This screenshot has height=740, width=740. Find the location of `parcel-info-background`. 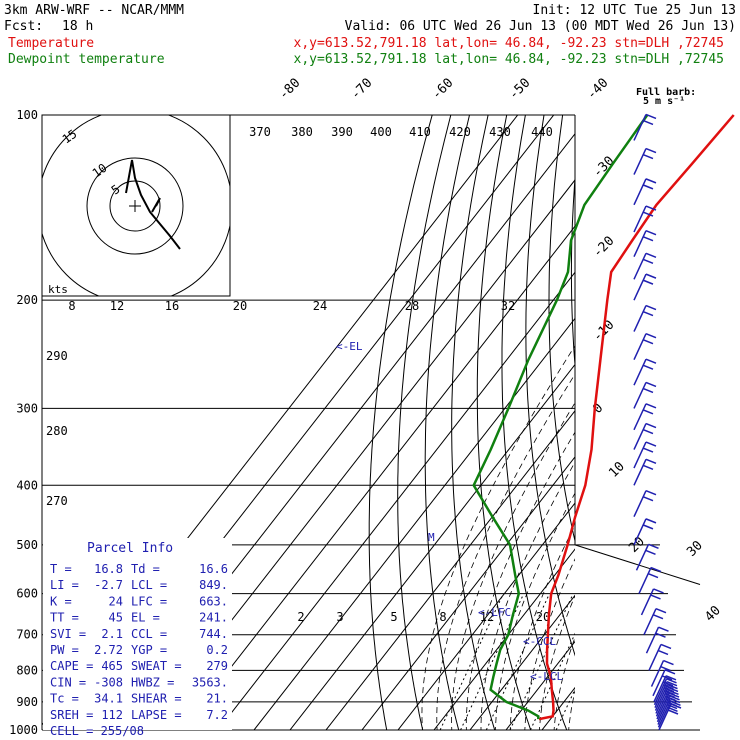

parcel-info-background is located at coordinates (137, 634).